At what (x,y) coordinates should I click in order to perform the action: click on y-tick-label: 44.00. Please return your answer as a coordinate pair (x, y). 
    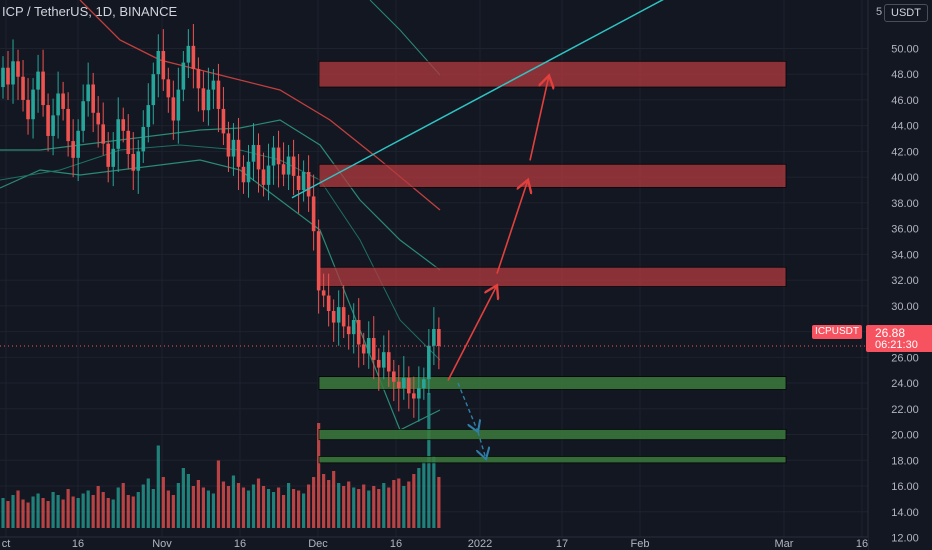
    Looking at the image, I should click on (905, 127).